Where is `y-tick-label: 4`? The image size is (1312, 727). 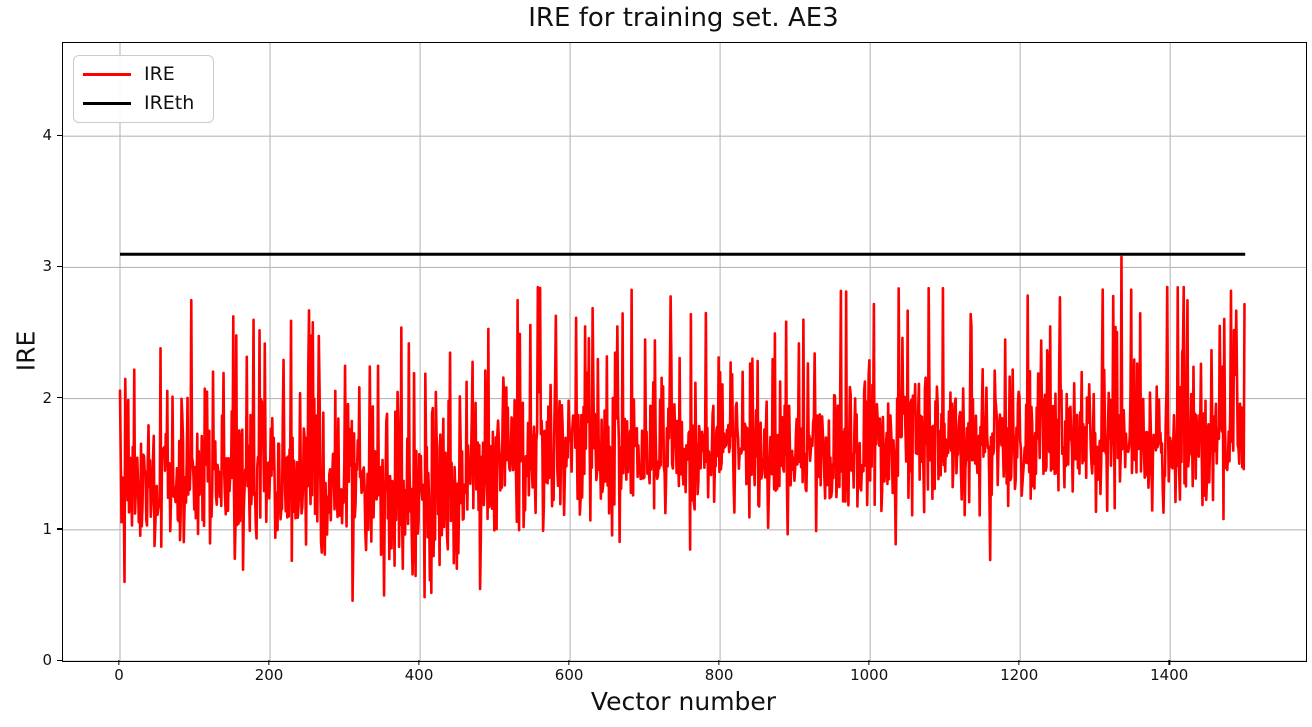
y-tick-label: 4 is located at coordinates (47, 135).